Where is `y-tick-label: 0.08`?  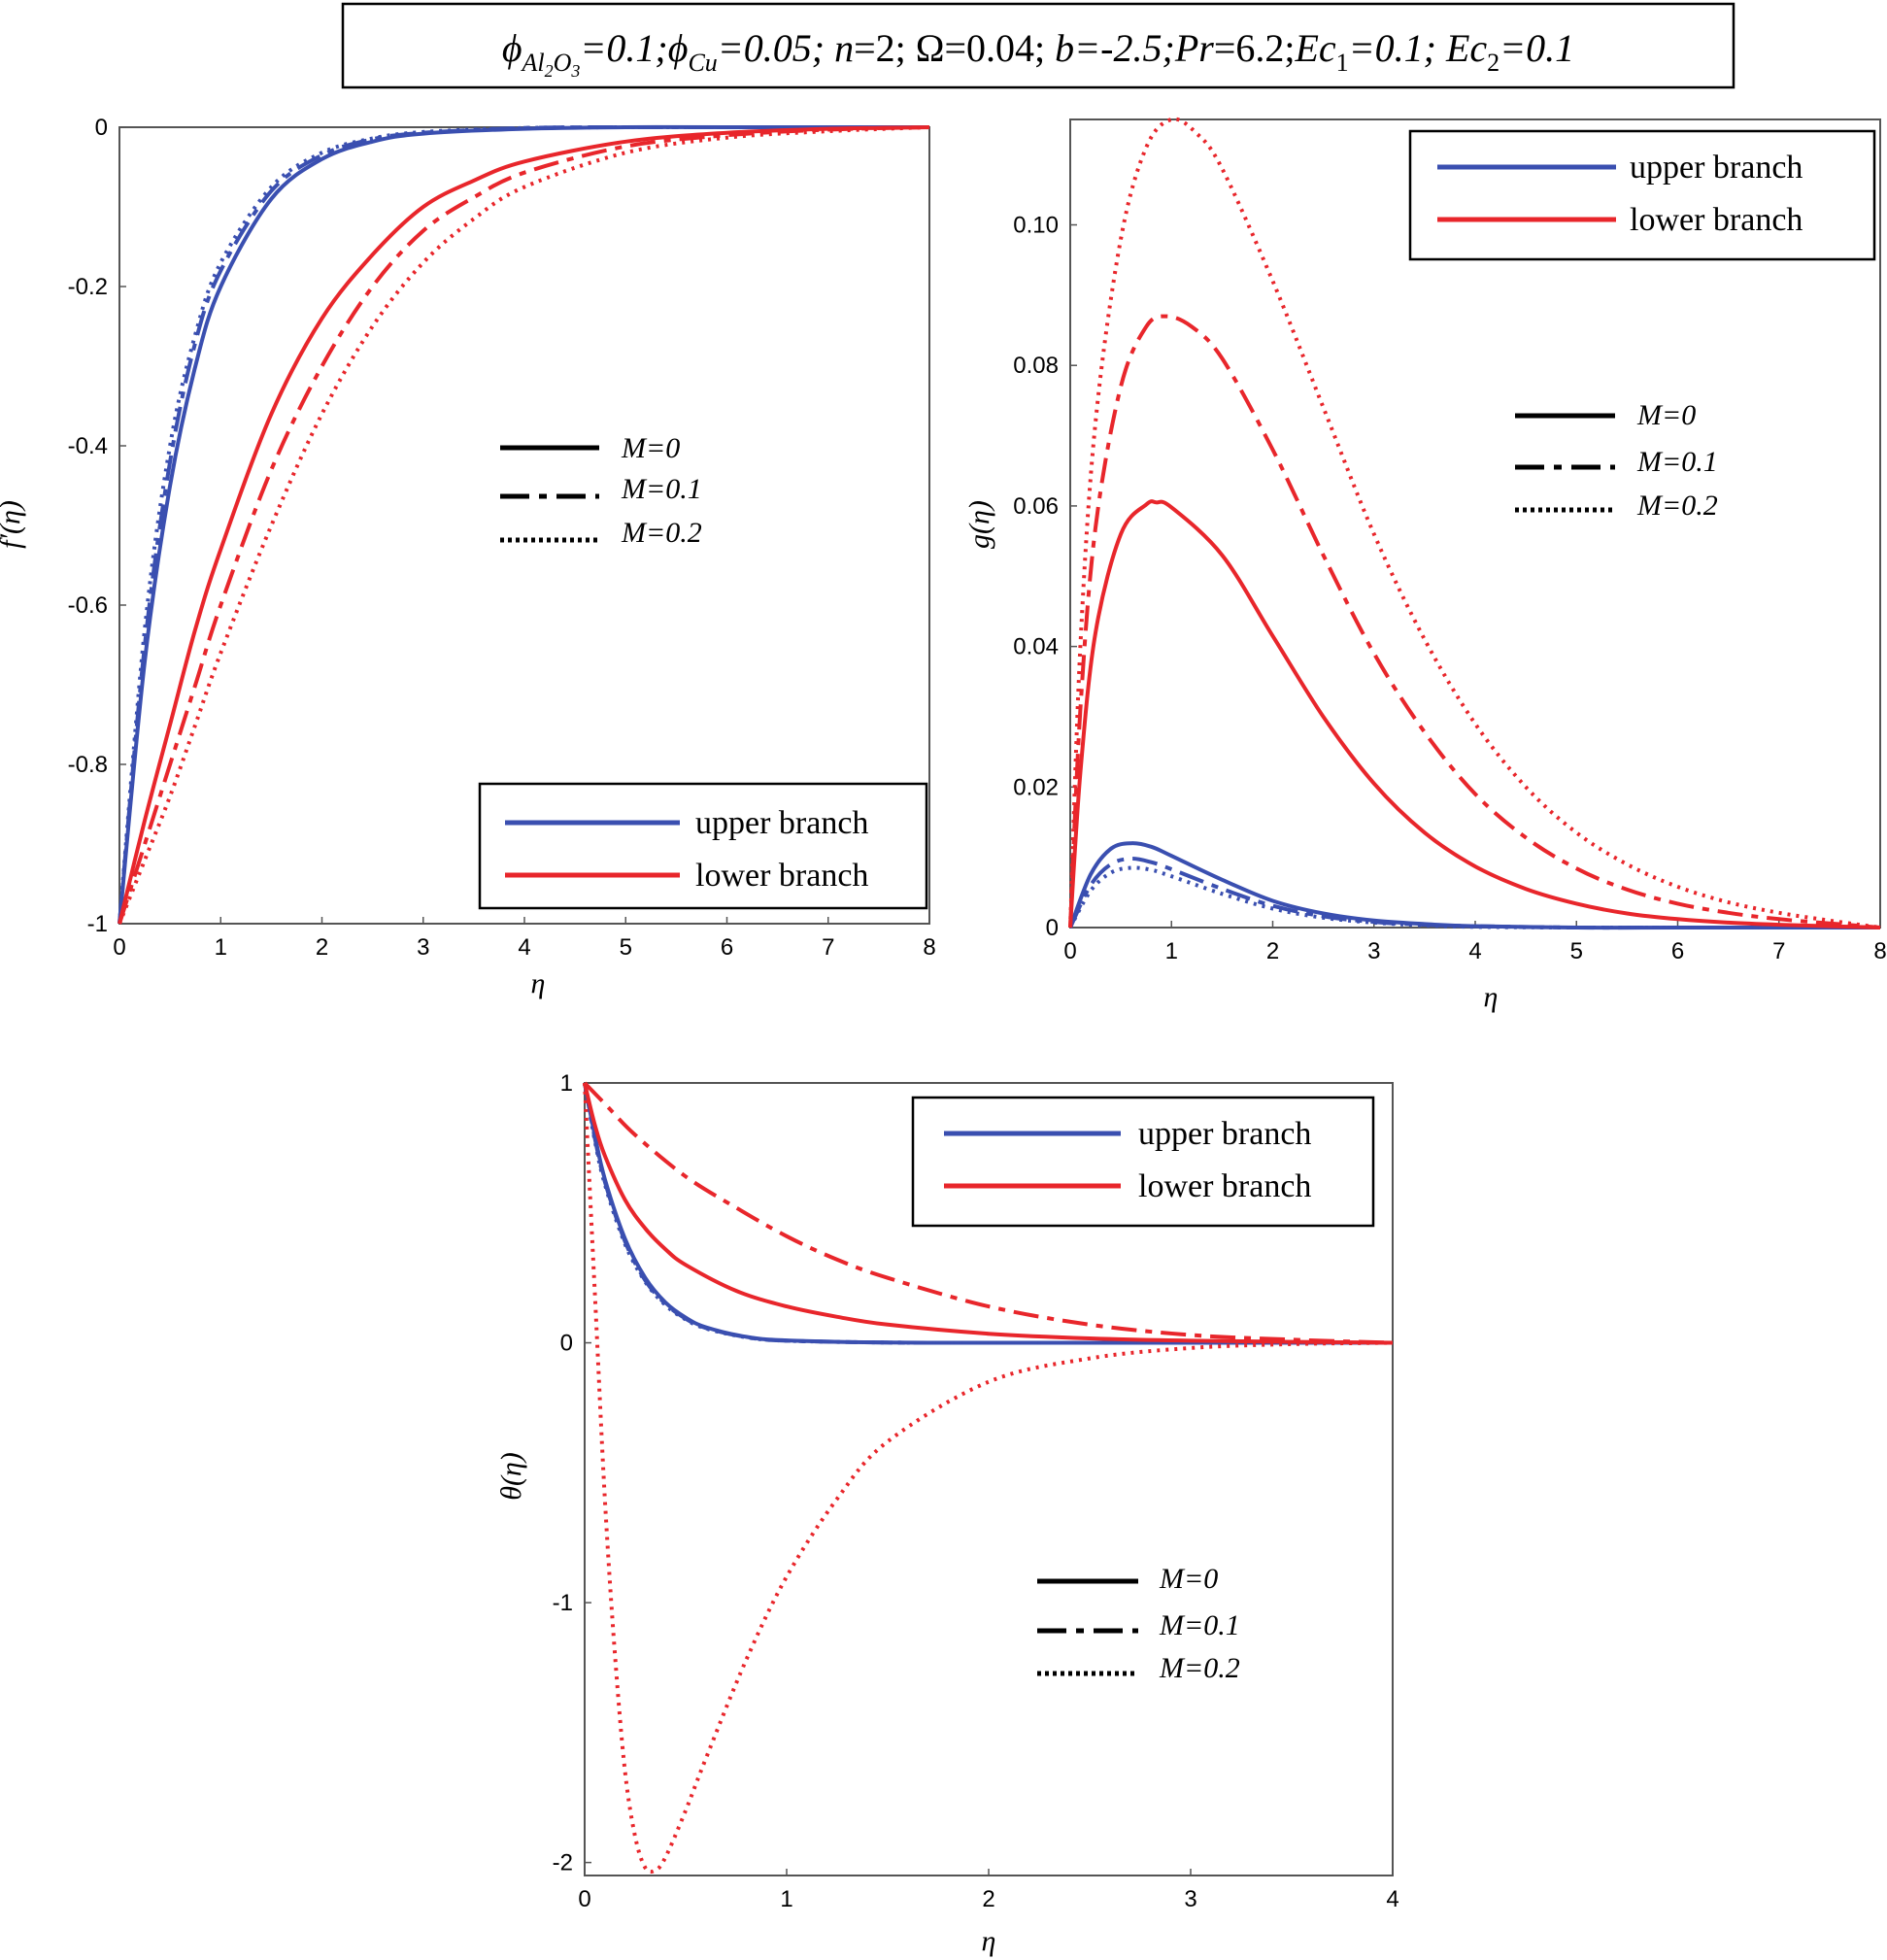 y-tick-label: 0.08 is located at coordinates (1036, 366).